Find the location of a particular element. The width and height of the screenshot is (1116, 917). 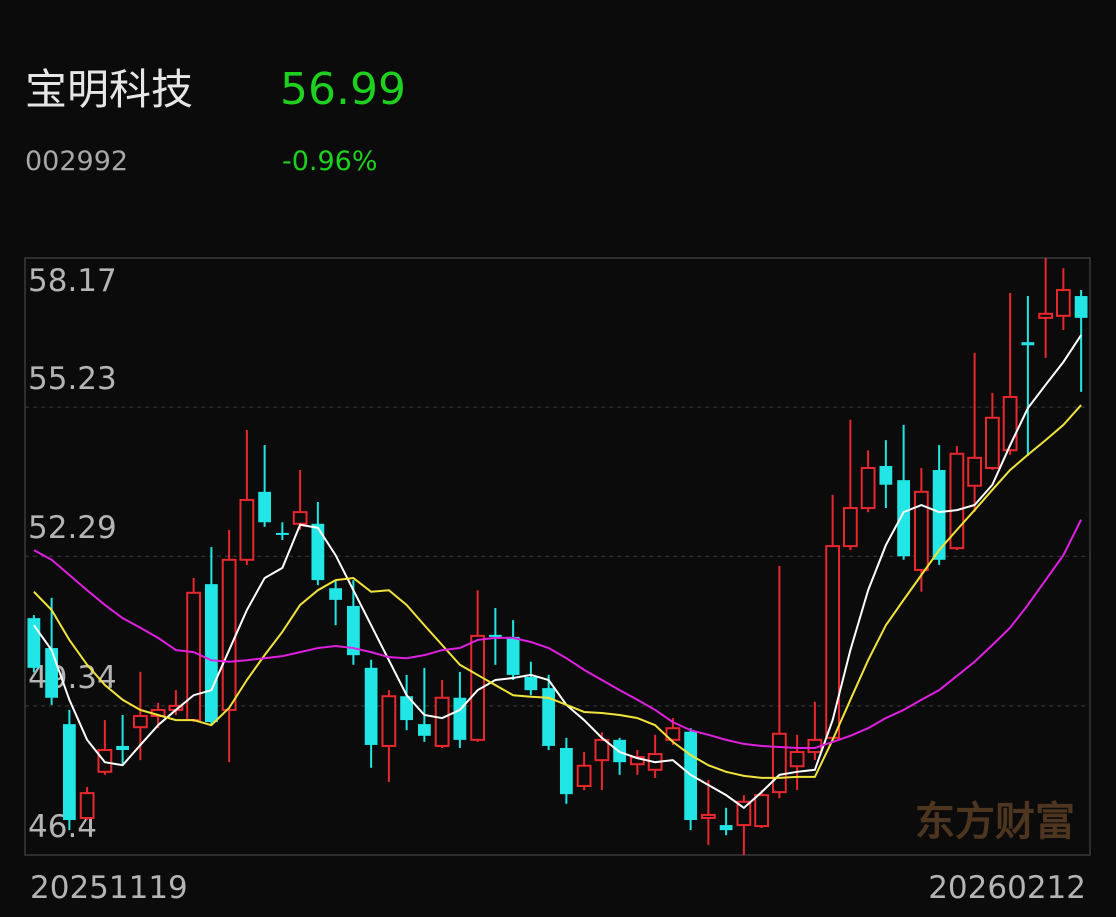

stock-change: -0.96% is located at coordinates (330, 161).